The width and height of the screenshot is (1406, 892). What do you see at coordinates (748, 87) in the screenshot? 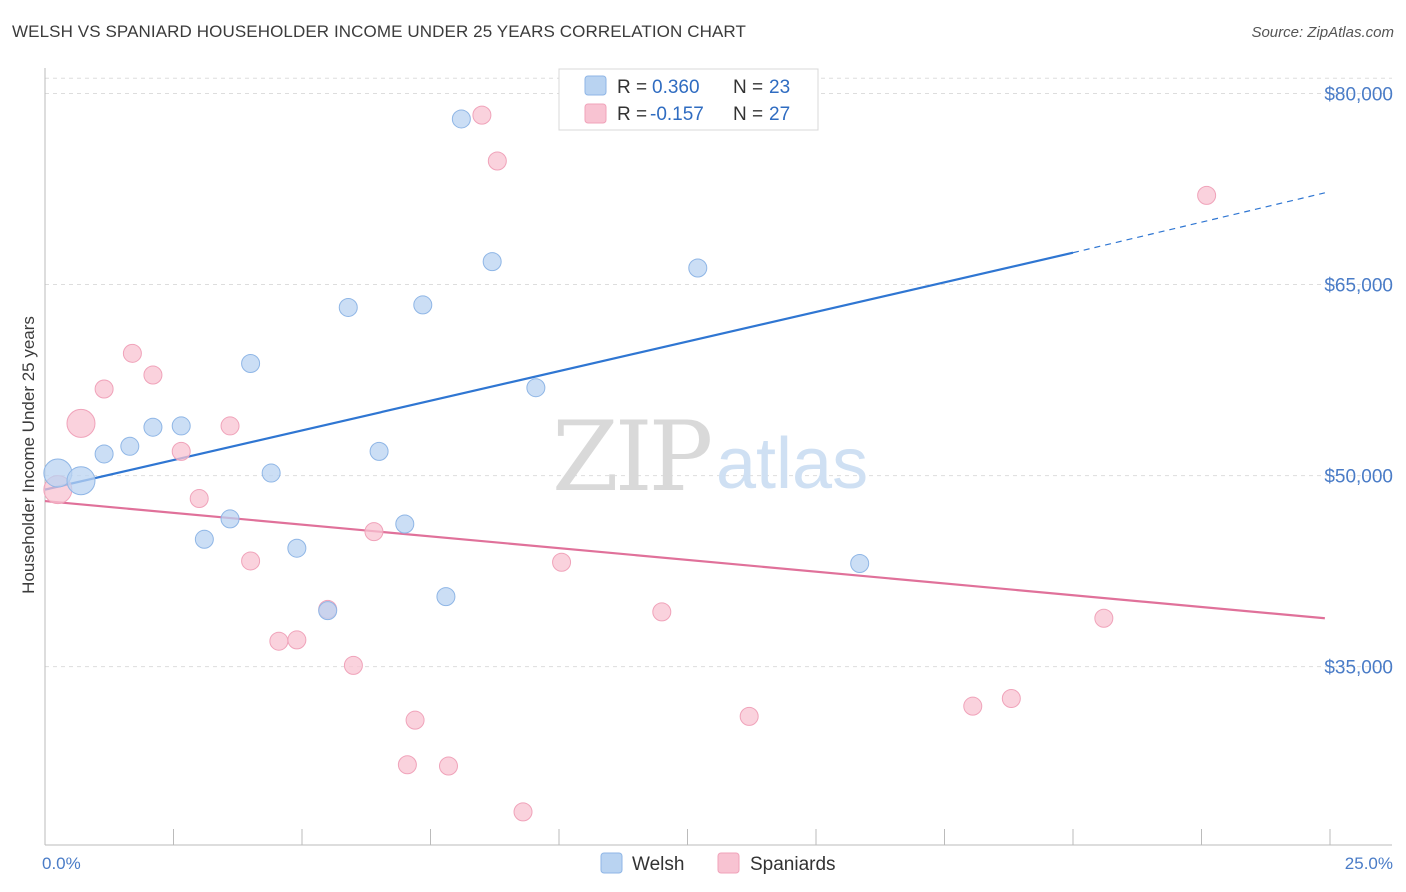
I see `legend-n-label-welsh: N =` at bounding box center [748, 87].